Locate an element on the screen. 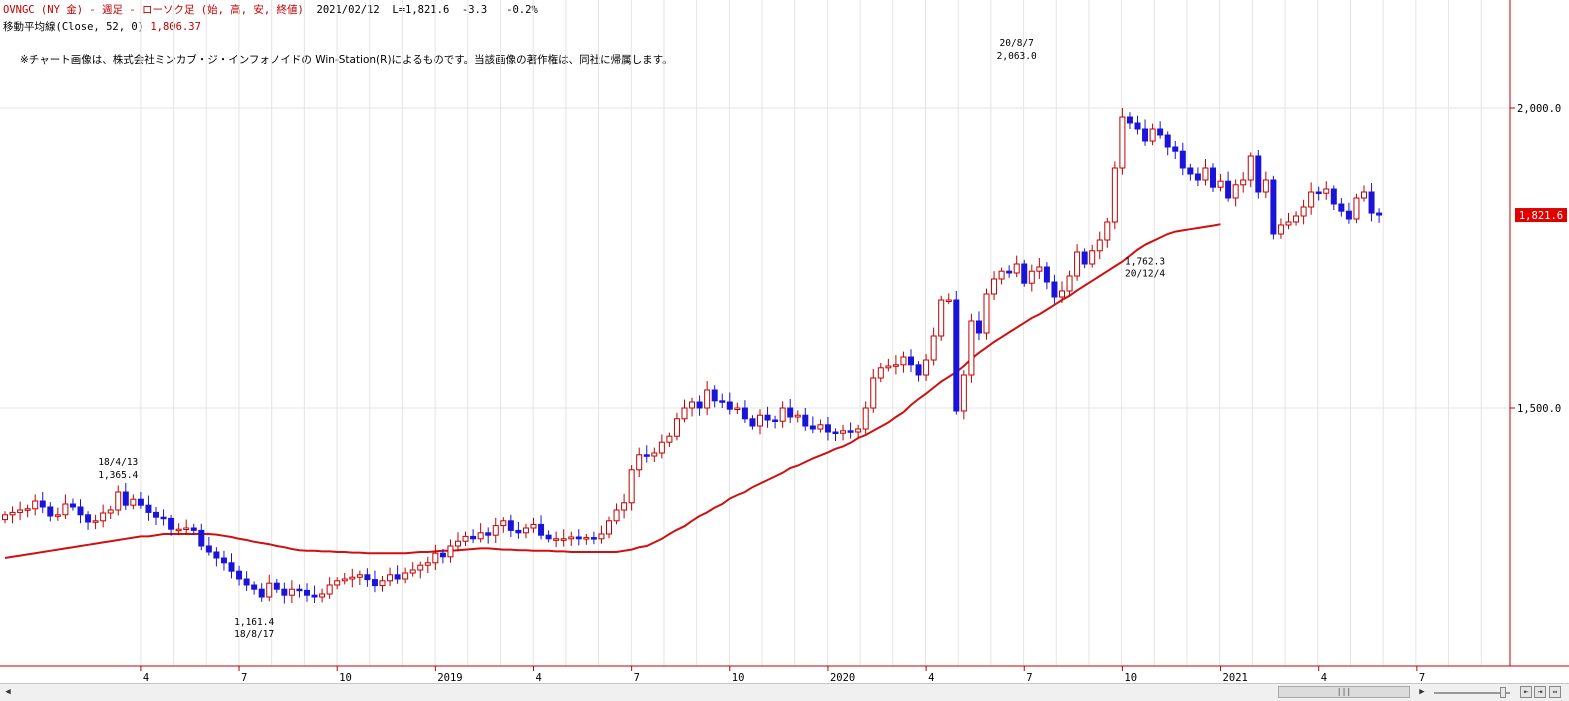 The image size is (1569, 701). zoom-slider-track is located at coordinates (1472, 693).